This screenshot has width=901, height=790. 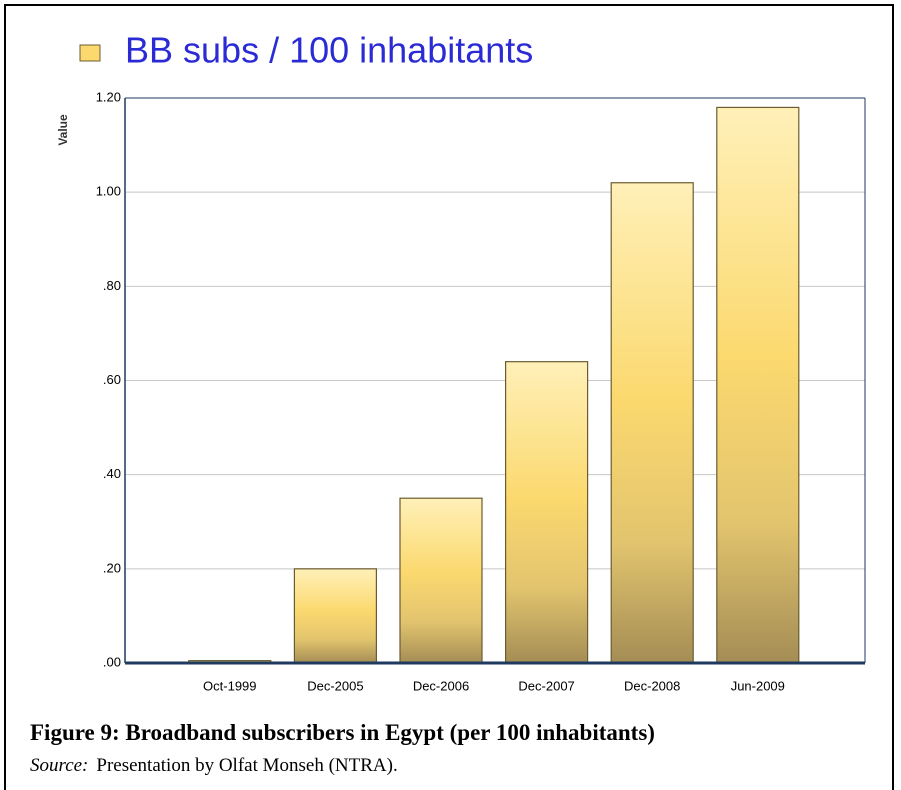 I want to click on source-label: Source:, so click(x=59, y=765).